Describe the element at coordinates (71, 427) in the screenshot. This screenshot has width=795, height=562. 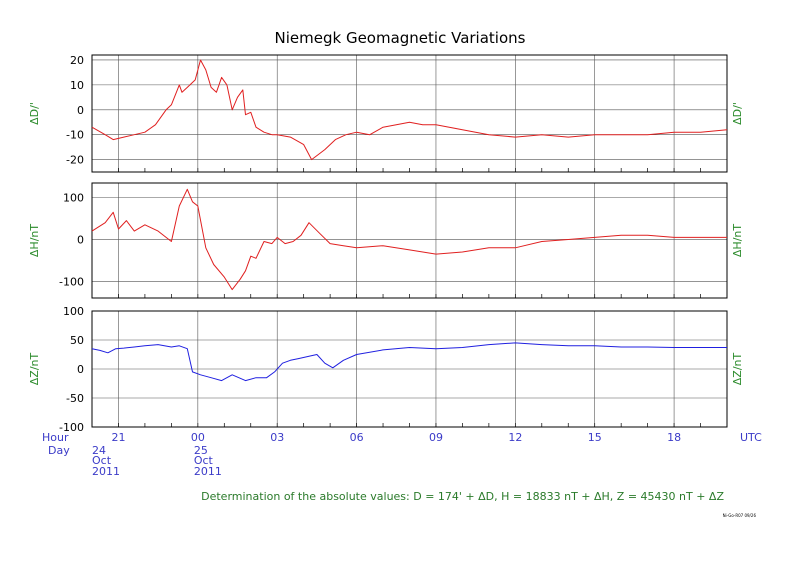
I see `ytick-label-Z-0: -100` at that location.